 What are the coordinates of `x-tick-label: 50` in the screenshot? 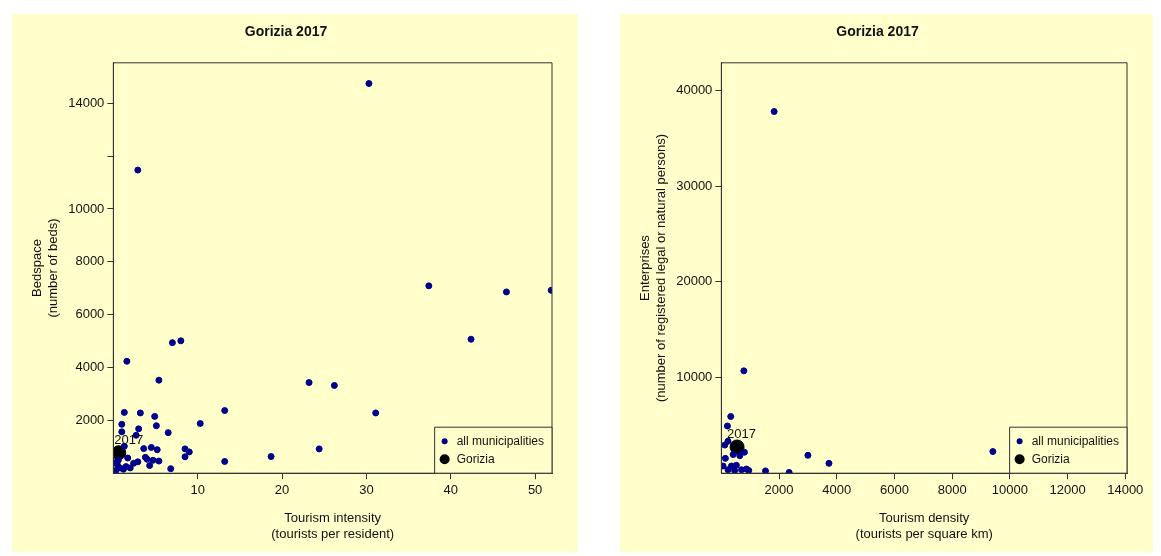 It's located at (535, 489).